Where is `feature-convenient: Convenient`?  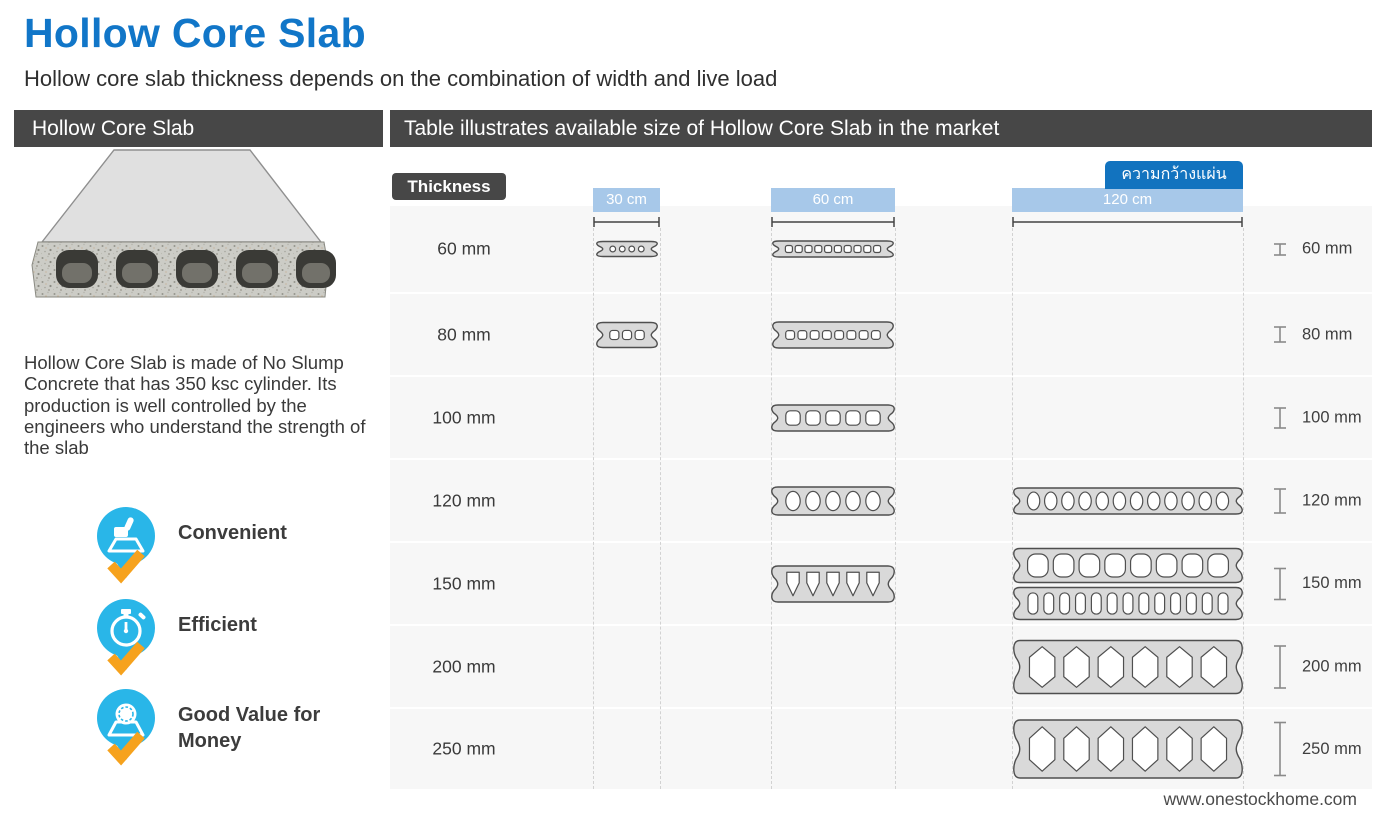
feature-convenient: Convenient is located at coordinates (249, 550).